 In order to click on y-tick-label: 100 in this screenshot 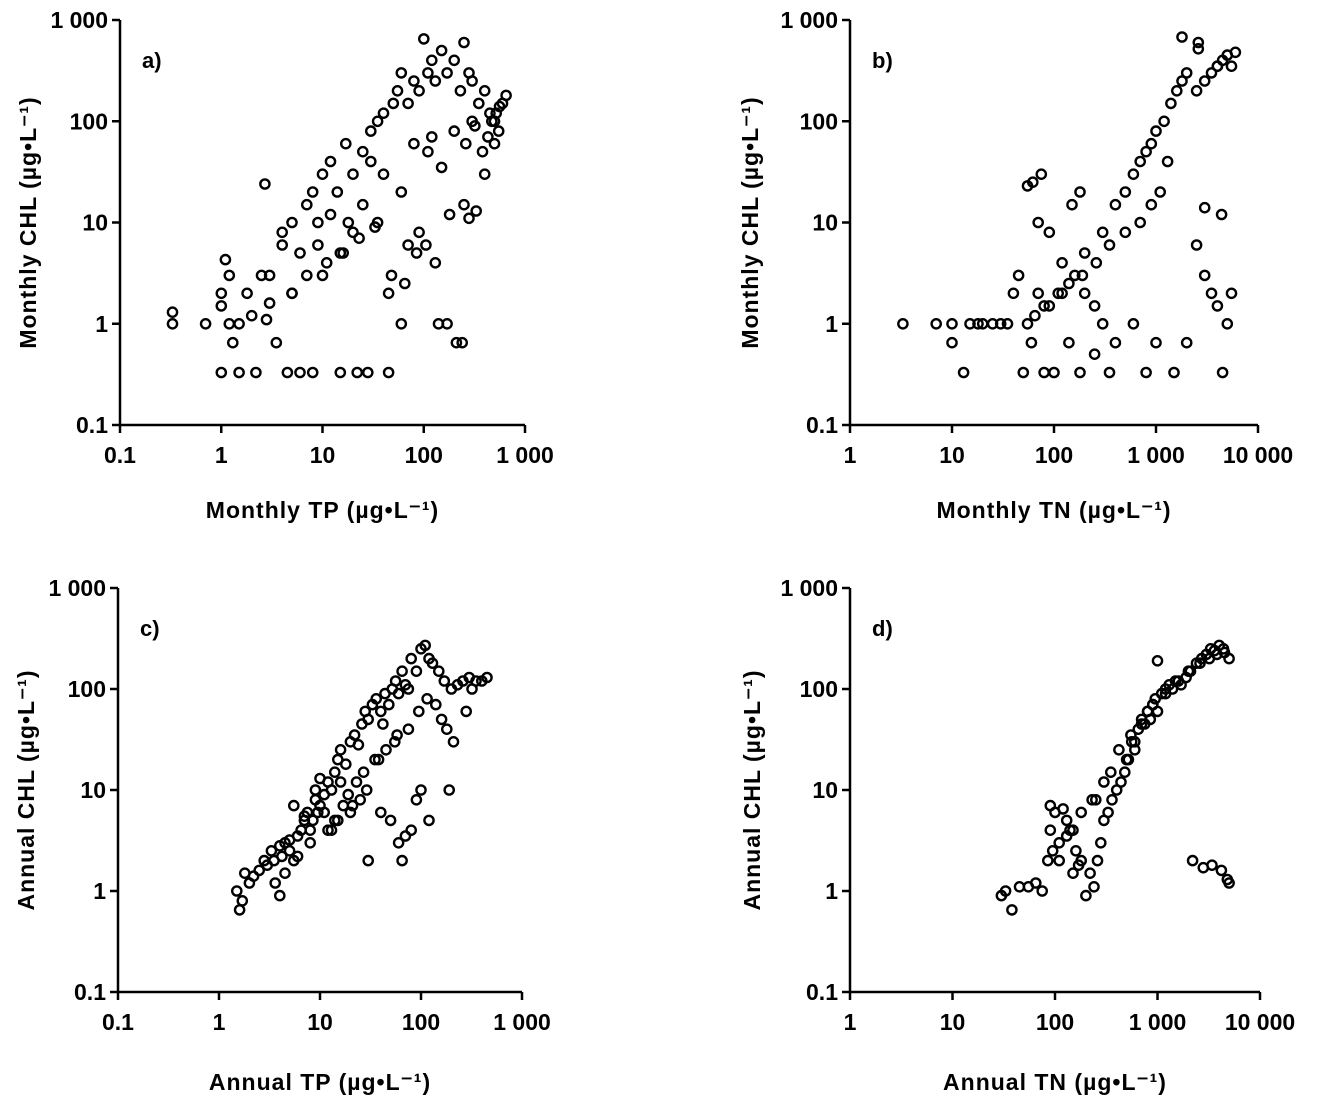, I will do `click(819, 121)`.